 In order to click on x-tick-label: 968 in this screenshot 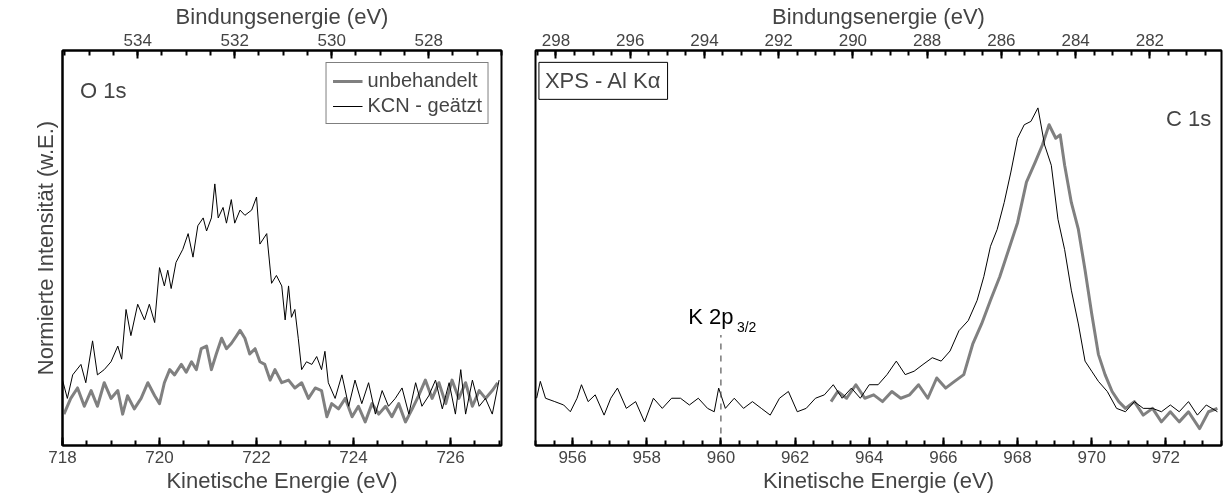, I will do `click(1017, 457)`.